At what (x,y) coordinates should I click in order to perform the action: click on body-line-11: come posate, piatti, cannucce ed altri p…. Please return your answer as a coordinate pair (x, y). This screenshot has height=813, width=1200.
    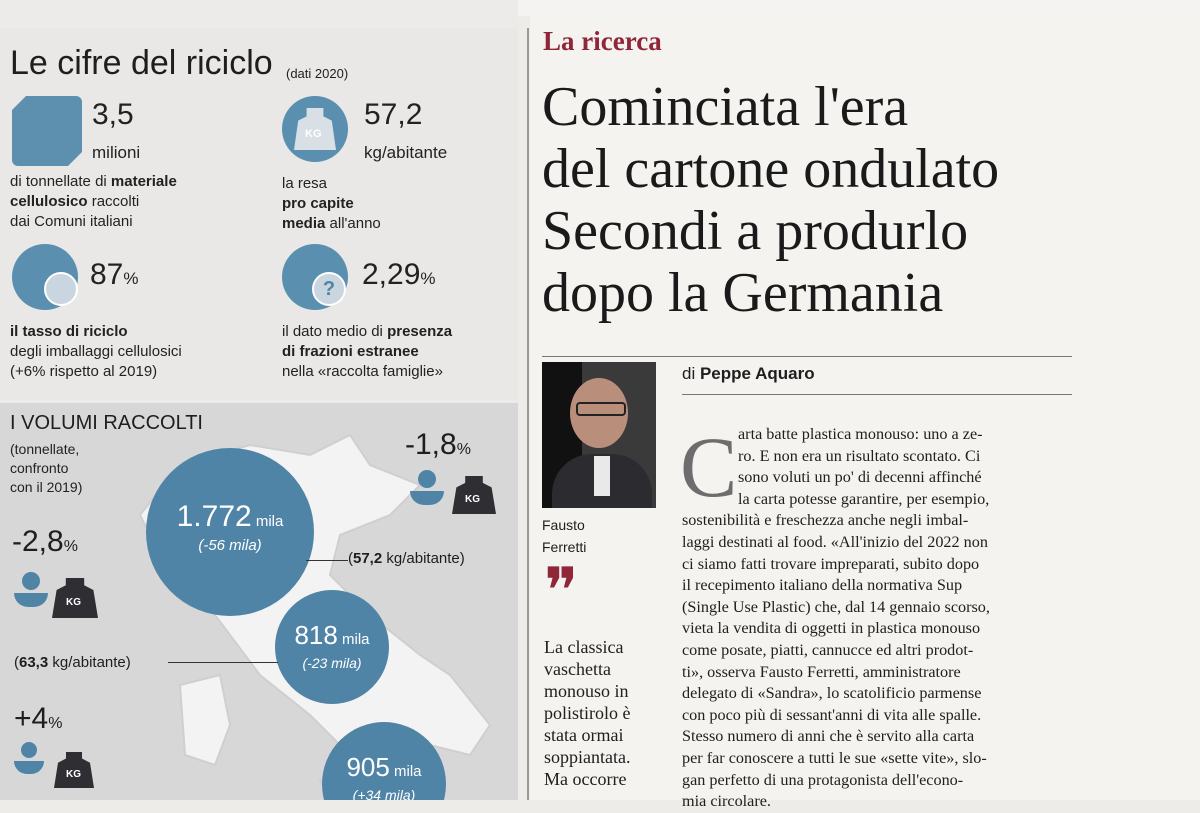
    Looking at the image, I should click on (828, 649).